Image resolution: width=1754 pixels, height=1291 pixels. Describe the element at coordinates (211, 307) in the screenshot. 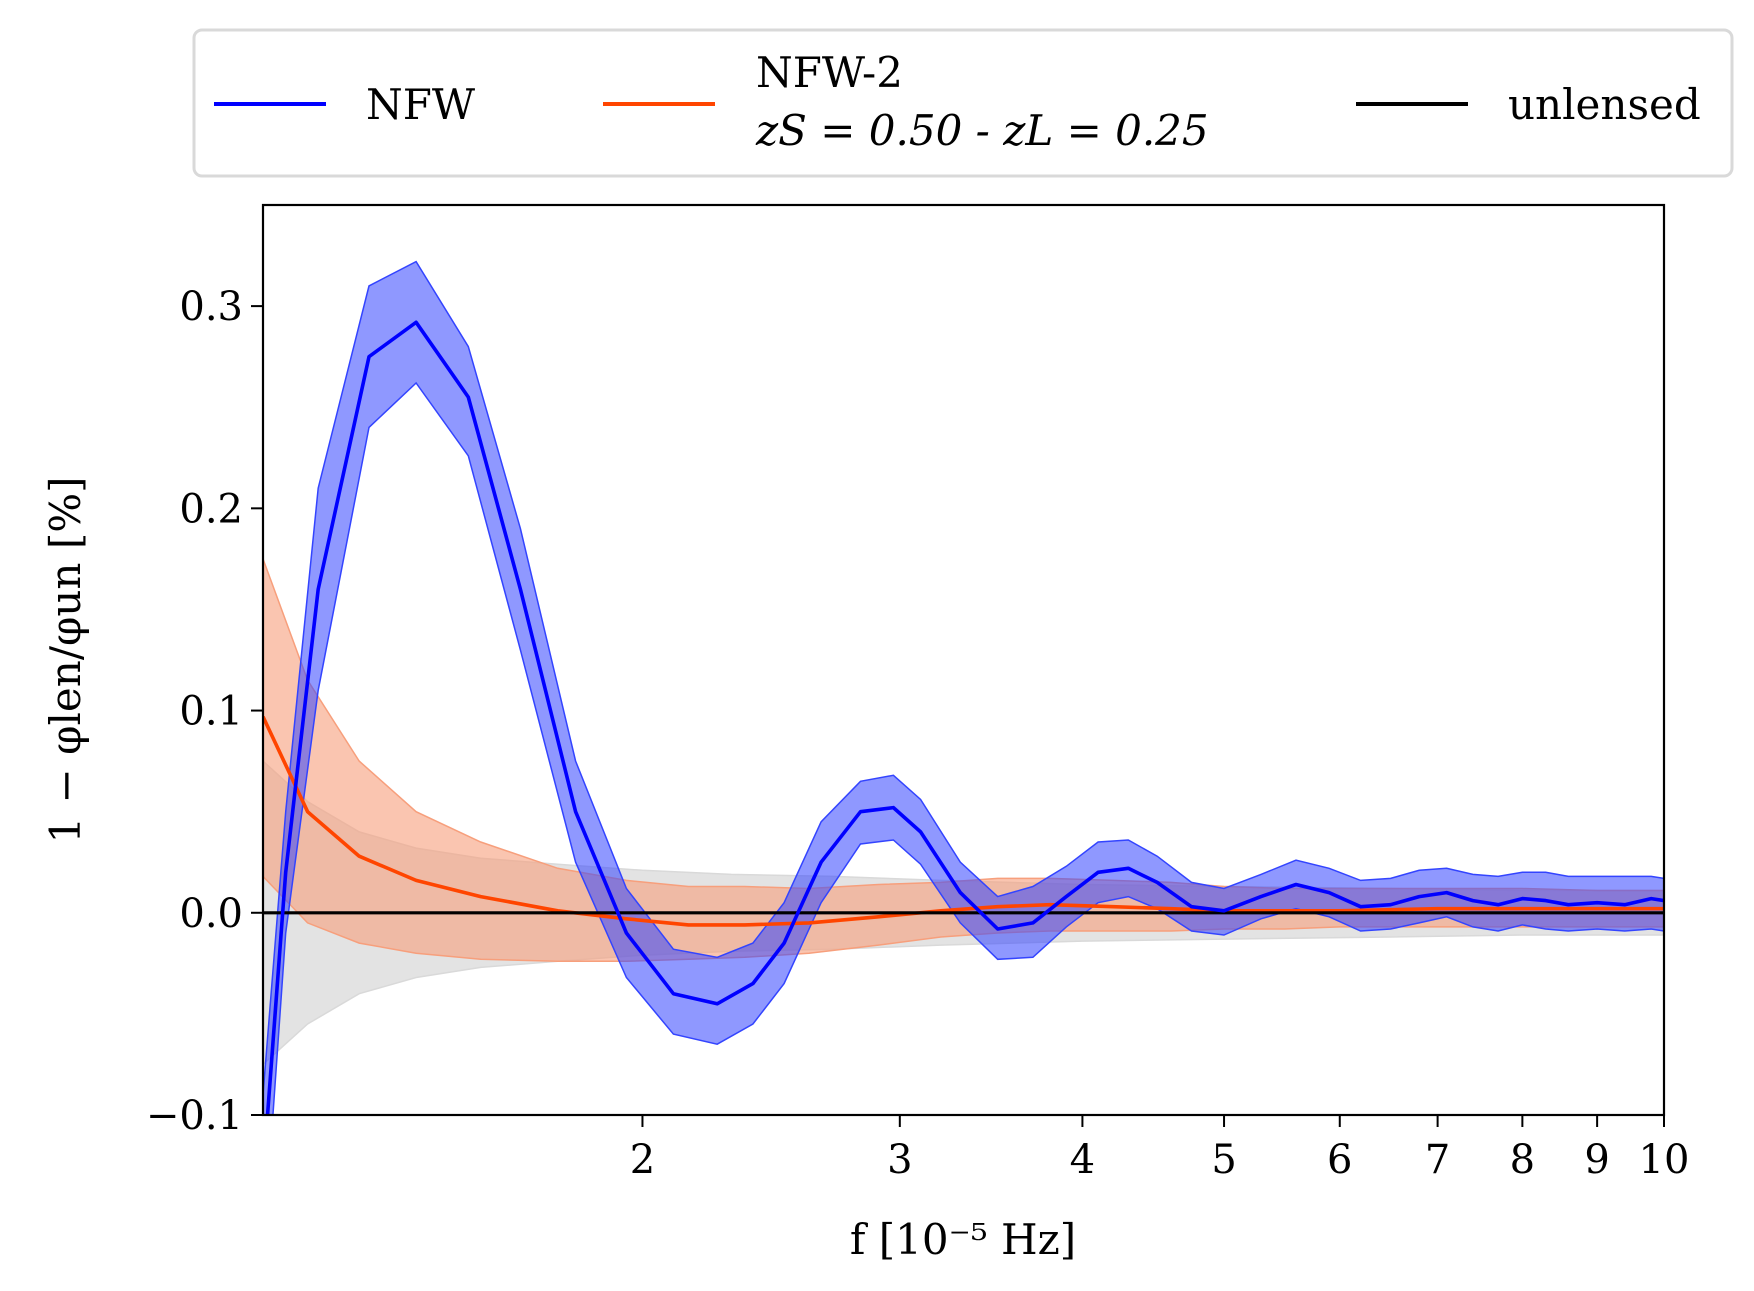

I see `y-tick-label: 0.3` at that location.